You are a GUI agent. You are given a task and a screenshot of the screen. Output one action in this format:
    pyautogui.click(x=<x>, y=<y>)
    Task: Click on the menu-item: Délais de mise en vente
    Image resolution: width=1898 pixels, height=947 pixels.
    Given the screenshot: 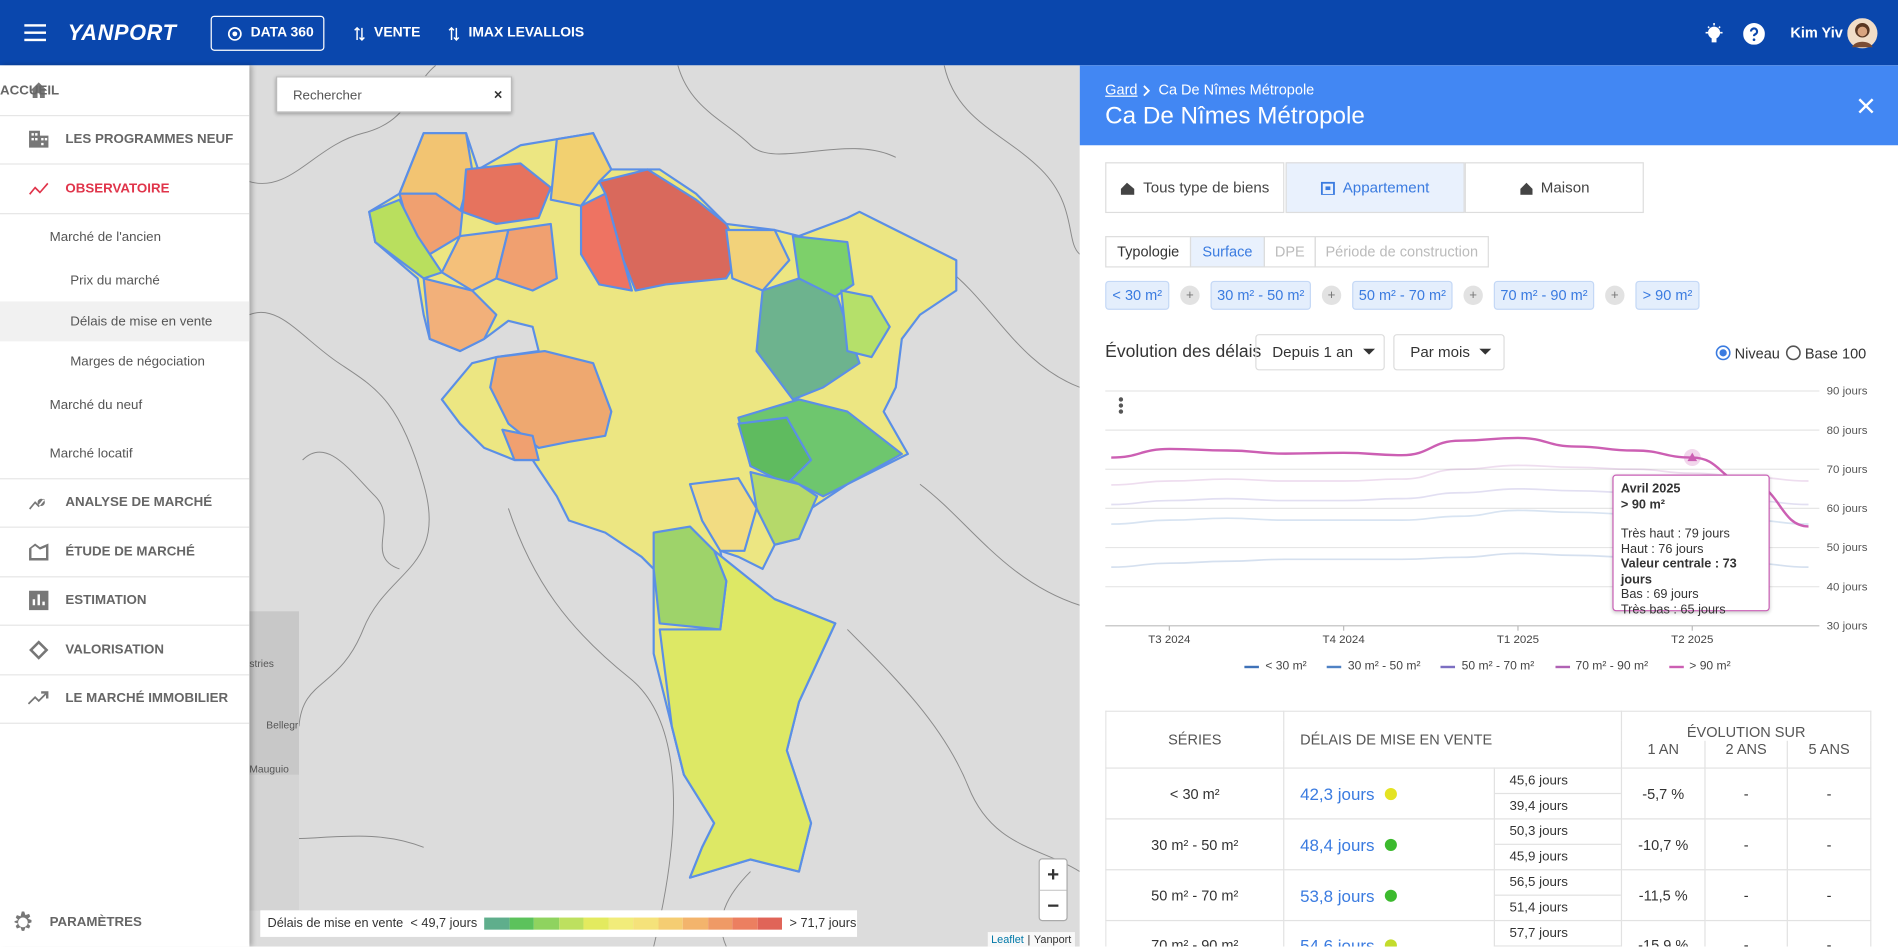 What is the action you would take?
    pyautogui.click(x=141, y=322)
    